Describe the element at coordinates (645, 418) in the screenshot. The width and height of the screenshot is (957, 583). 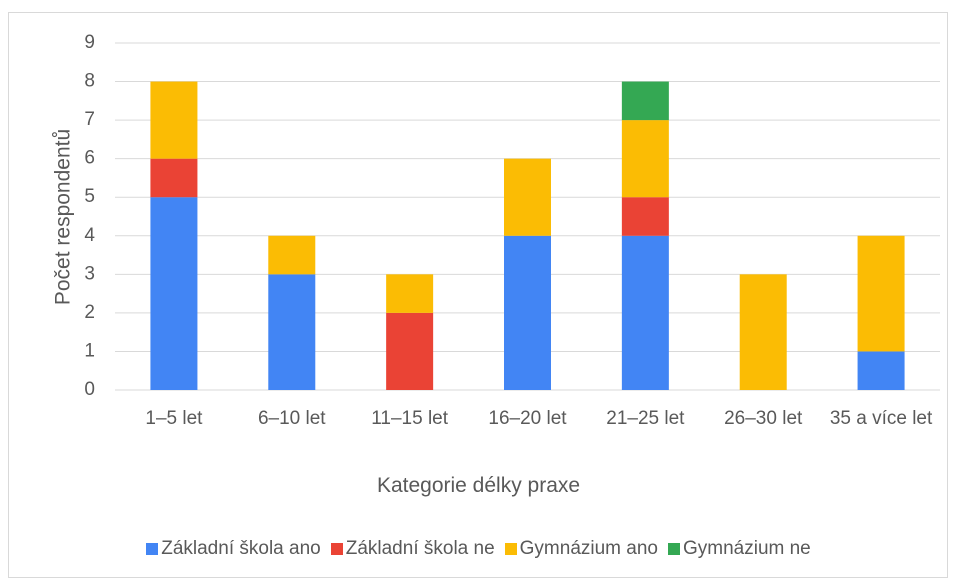
I see `x-tick-label: 21–25 let` at that location.